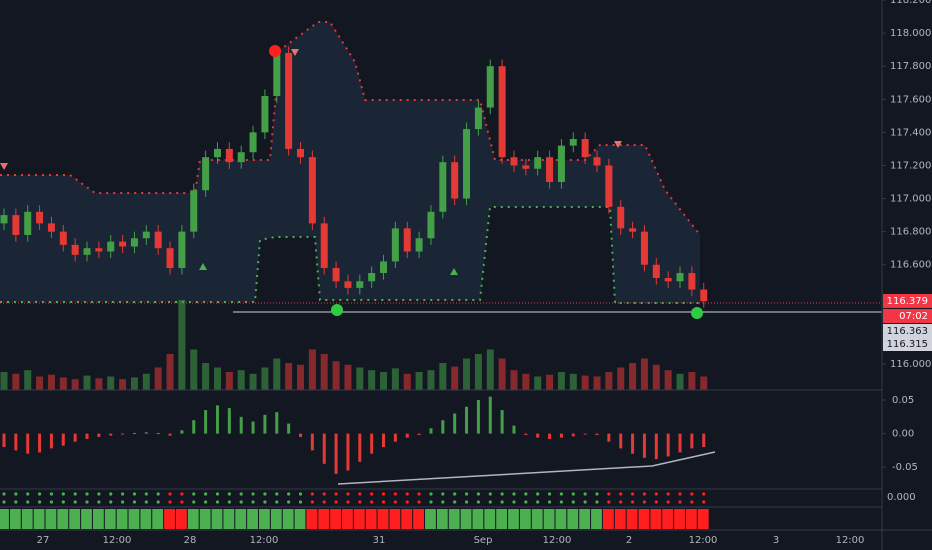 The height and width of the screenshot is (550, 932). Describe the element at coordinates (910, 265) in the screenshot. I see `y-tick-label: 116.600` at that location.